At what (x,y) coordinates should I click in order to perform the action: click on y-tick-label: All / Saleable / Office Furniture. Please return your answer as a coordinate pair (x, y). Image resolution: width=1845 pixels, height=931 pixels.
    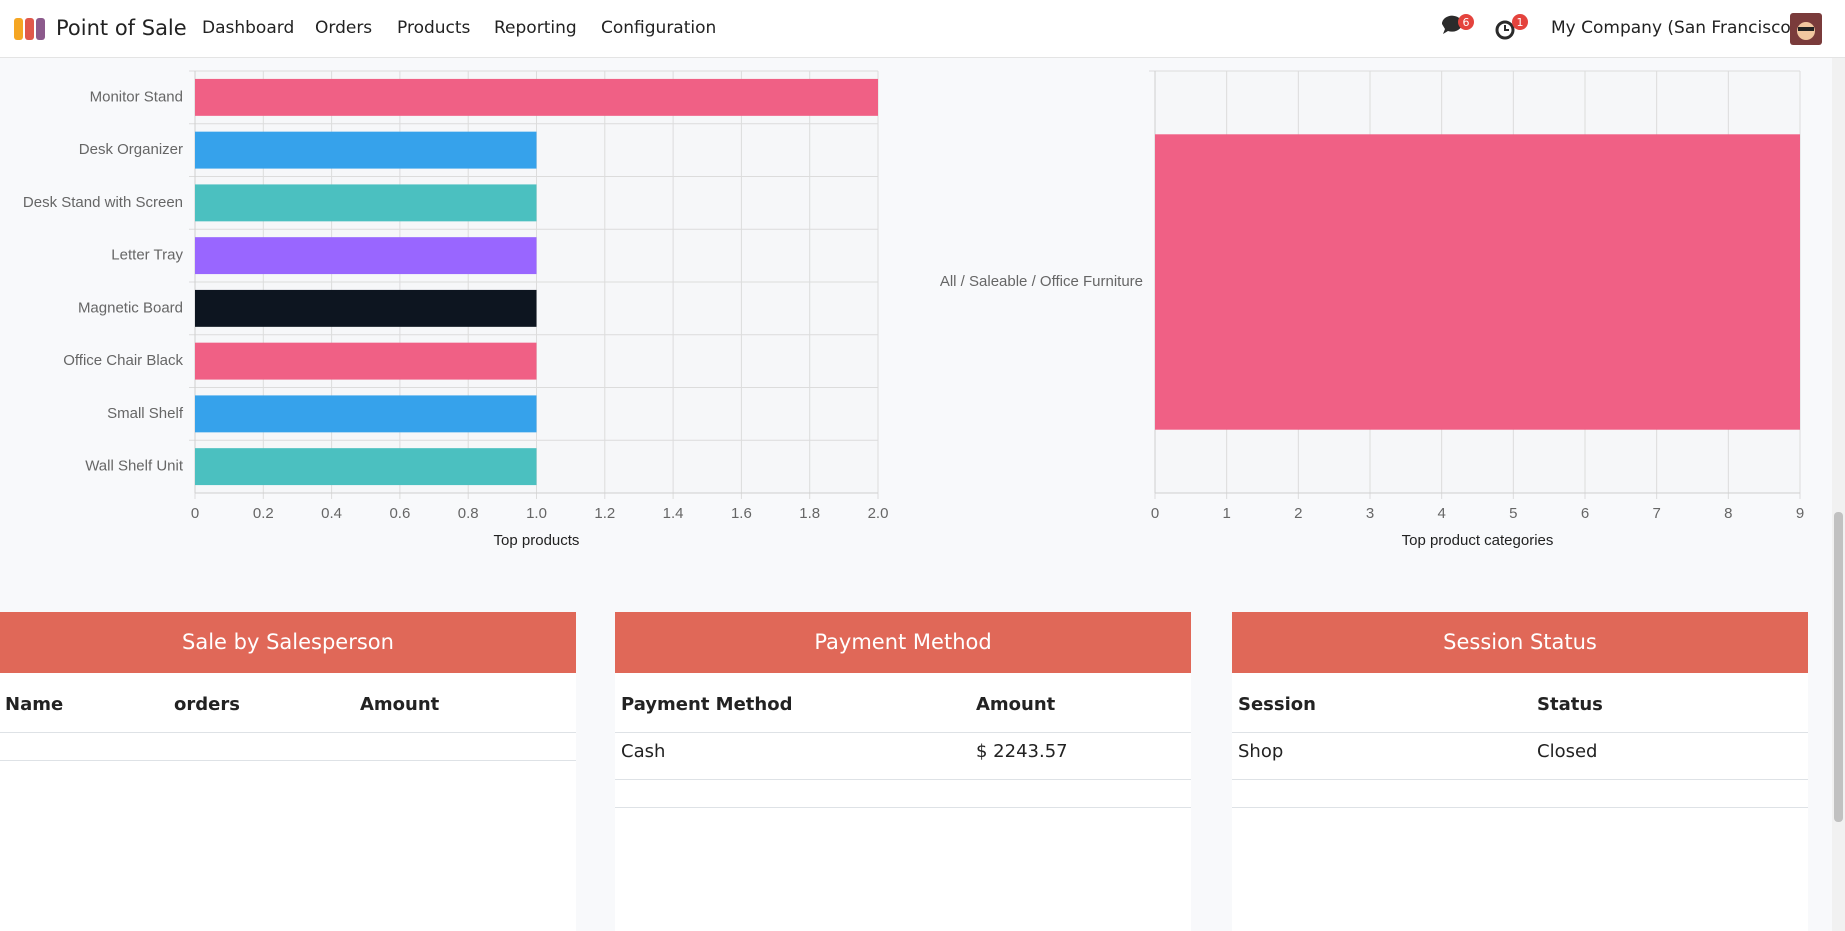
    Looking at the image, I should click on (1041, 281).